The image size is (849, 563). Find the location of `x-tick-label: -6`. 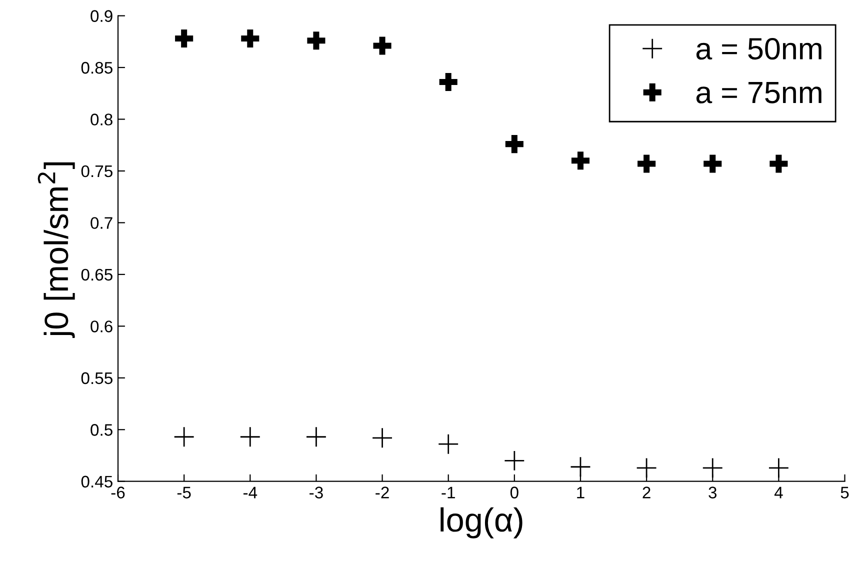

x-tick-label: -6 is located at coordinates (118, 492).